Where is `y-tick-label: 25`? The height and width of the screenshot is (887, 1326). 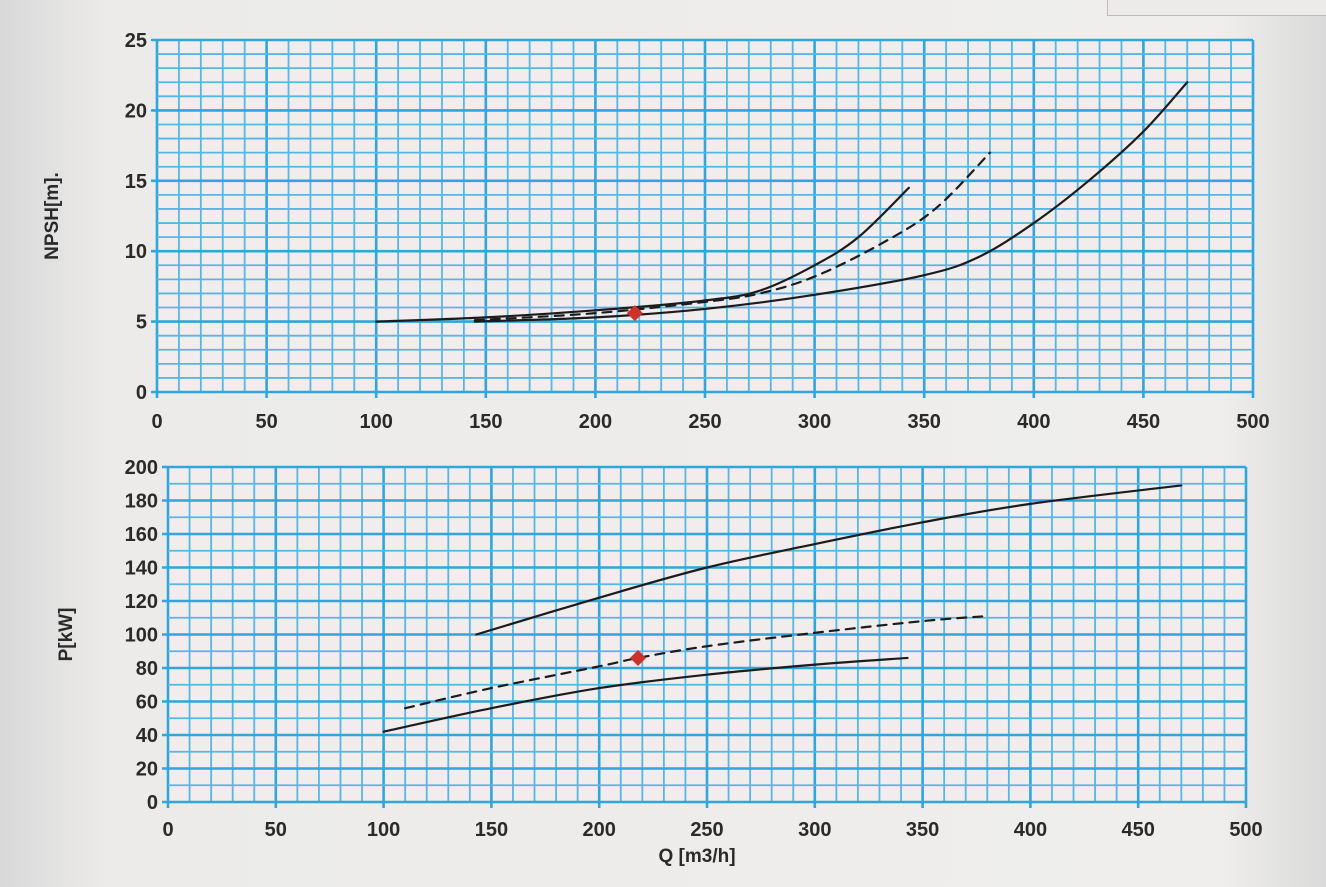
y-tick-label: 25 is located at coordinates (136, 41).